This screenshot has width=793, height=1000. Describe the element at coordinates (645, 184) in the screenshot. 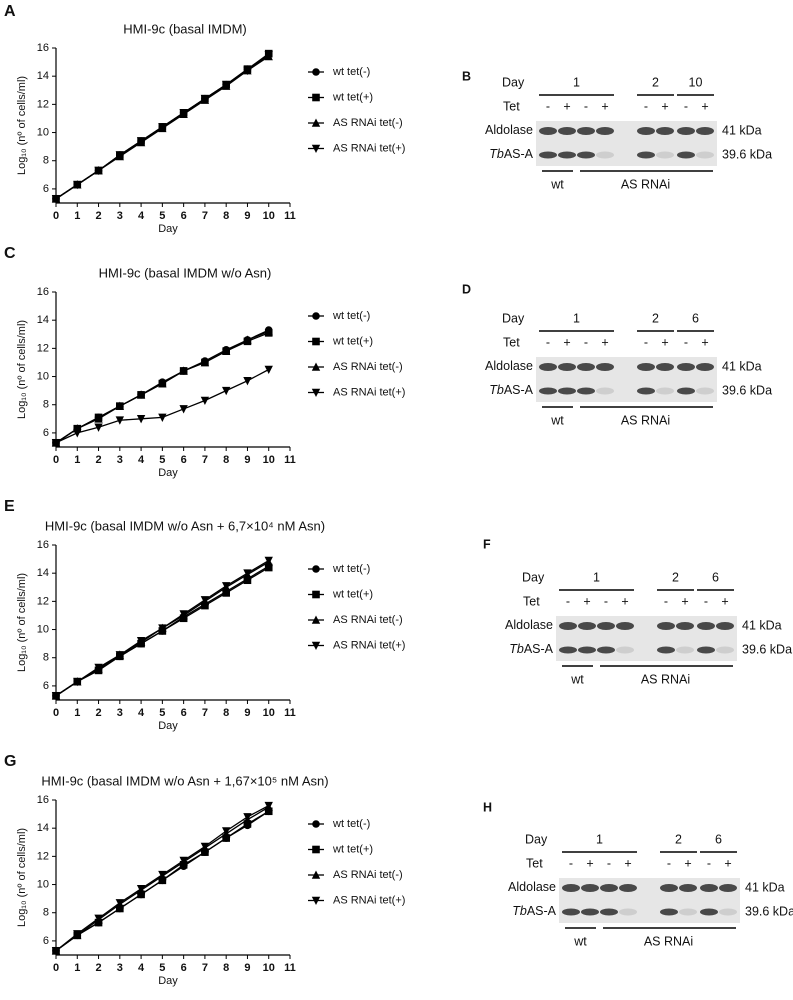

I see `group-label: AS RNAi` at that location.